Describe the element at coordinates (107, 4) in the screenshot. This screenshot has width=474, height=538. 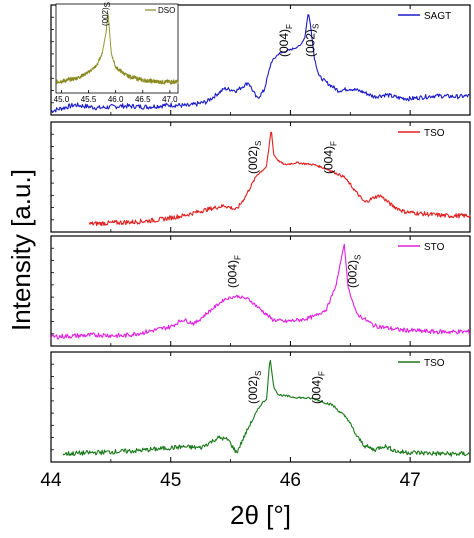
I see `inset-annotation-subscript: S` at that location.